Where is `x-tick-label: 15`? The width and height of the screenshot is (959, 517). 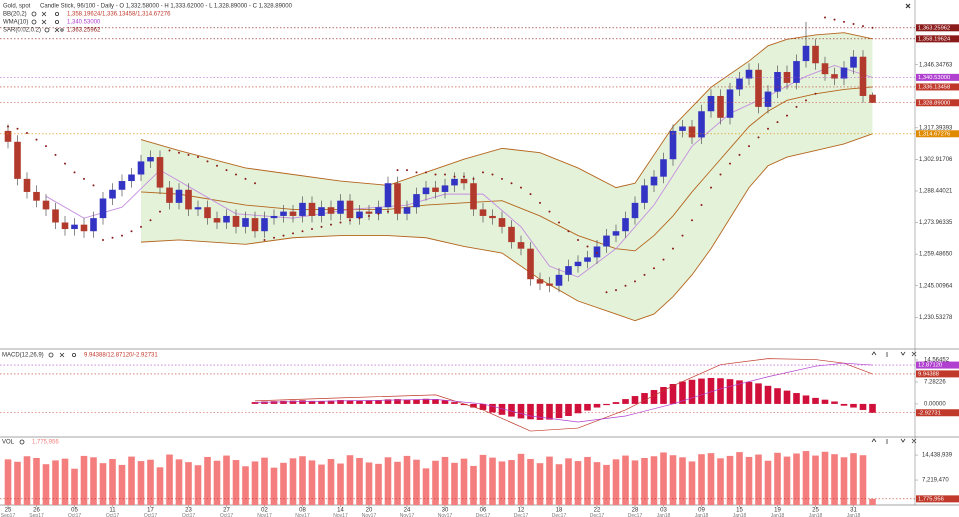
x-tick-label: 15 is located at coordinates (739, 511).